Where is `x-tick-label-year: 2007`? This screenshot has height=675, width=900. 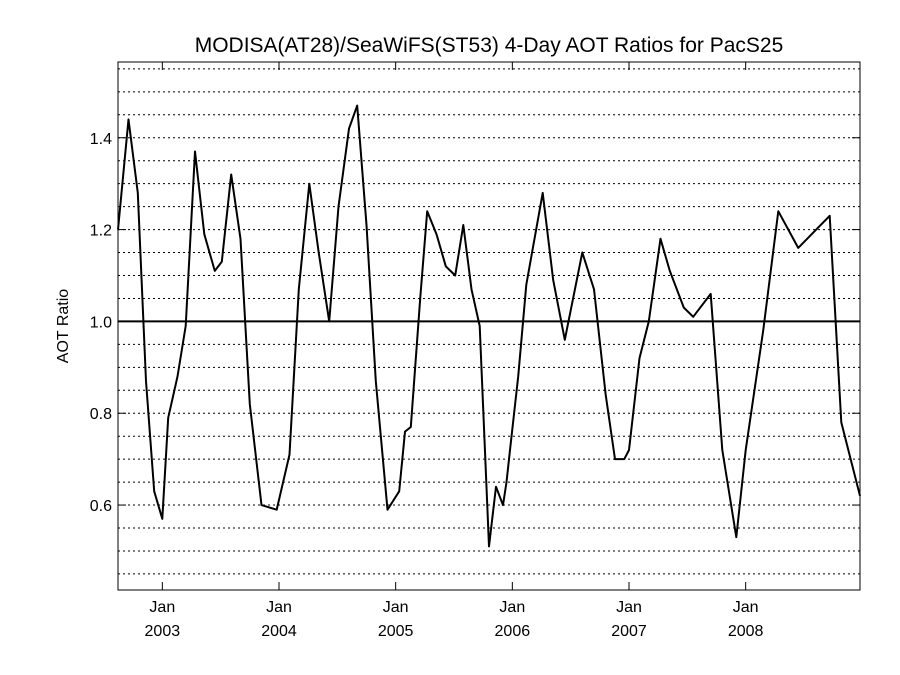 x-tick-label-year: 2007 is located at coordinates (629, 631).